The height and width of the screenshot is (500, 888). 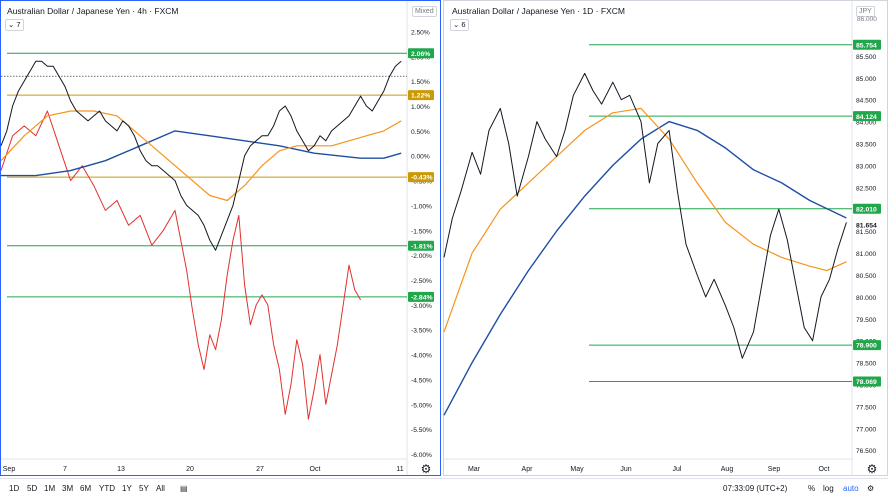 I want to click on y-tick-label: 82.500, so click(x=866, y=188).